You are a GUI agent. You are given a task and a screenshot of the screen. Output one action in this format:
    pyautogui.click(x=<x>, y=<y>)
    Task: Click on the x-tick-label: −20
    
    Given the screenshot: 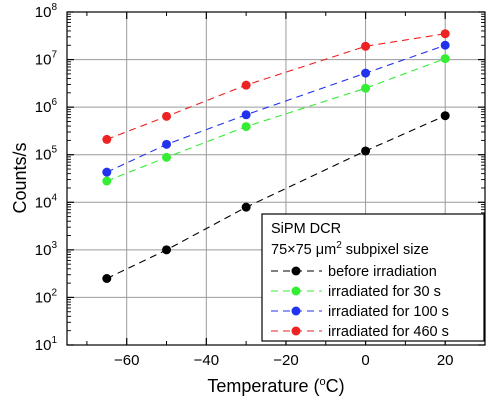 What is the action you would take?
    pyautogui.click(x=285, y=360)
    